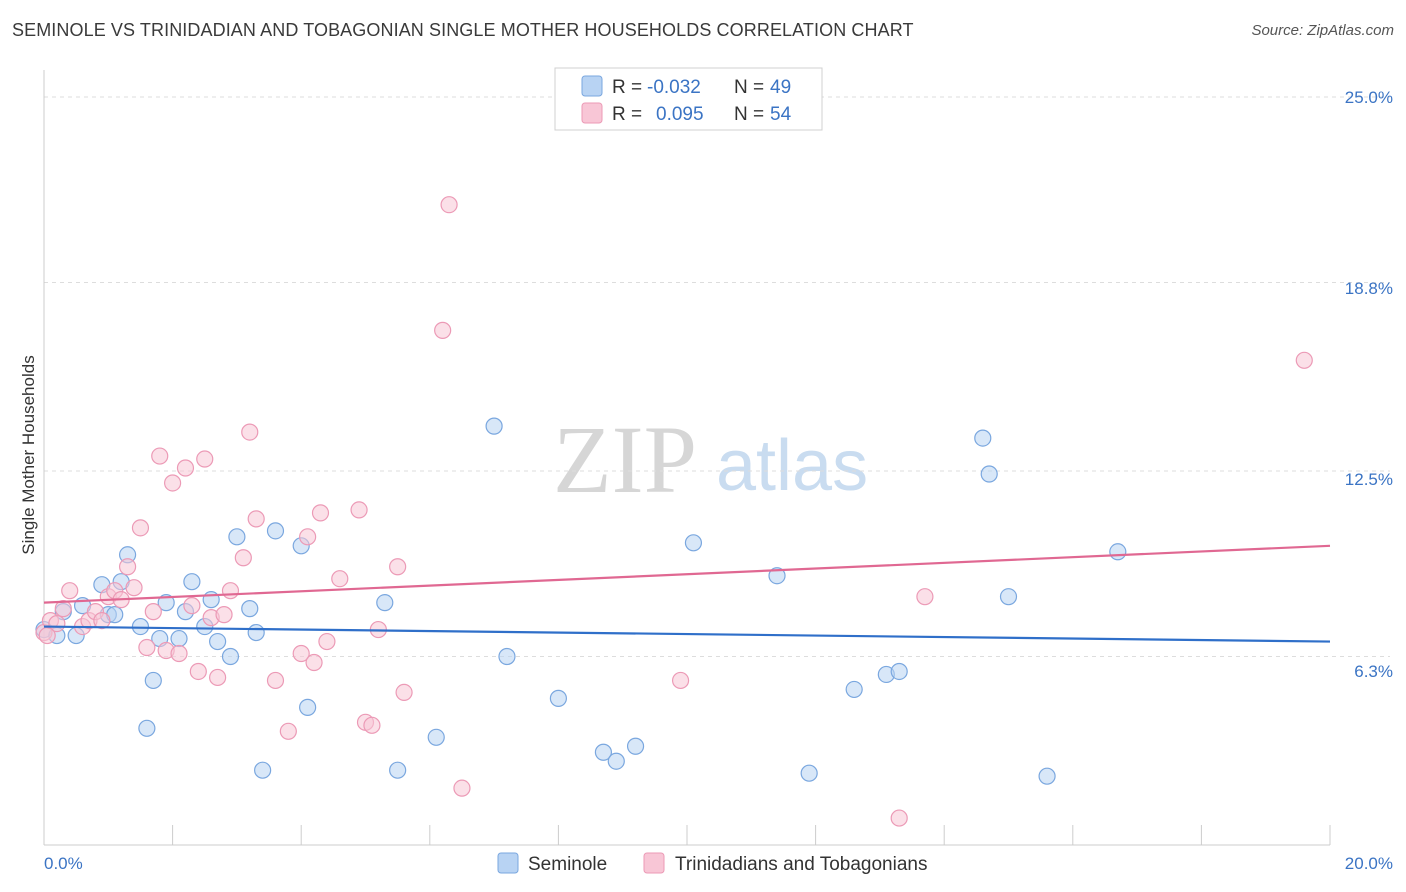 The height and width of the screenshot is (892, 1406). I want to click on correlation-legend: R = -0.032 N = 49 R = 0.095 N = 54, so click(688, 99).